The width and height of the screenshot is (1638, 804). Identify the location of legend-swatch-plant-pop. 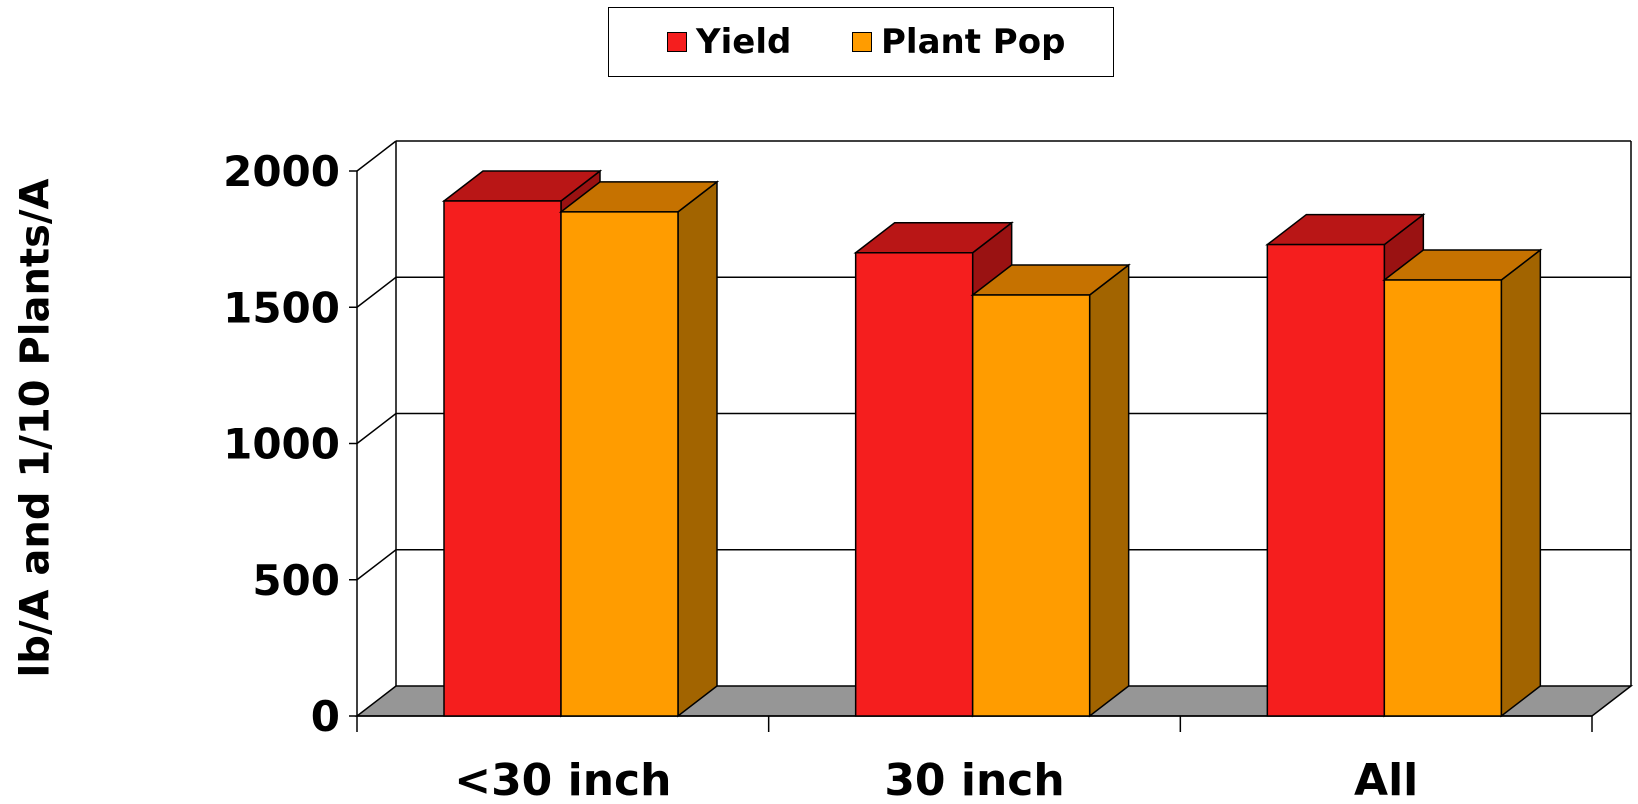
(862, 41).